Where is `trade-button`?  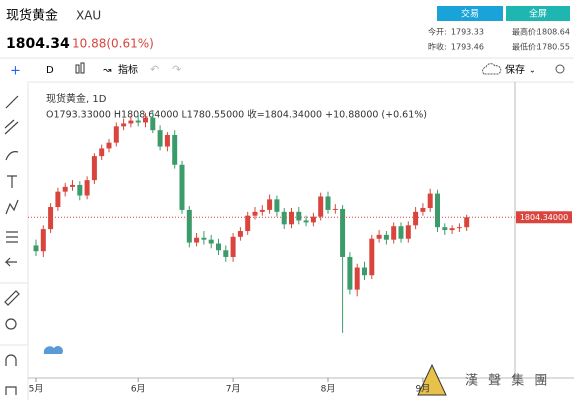
trade-button is located at coordinates (470, 13).